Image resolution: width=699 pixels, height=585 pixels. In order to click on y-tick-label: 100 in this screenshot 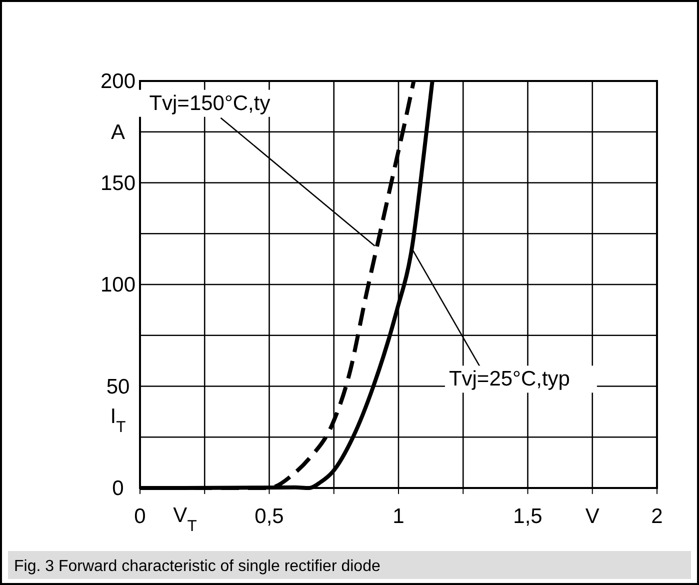, I will do `click(118, 285)`.